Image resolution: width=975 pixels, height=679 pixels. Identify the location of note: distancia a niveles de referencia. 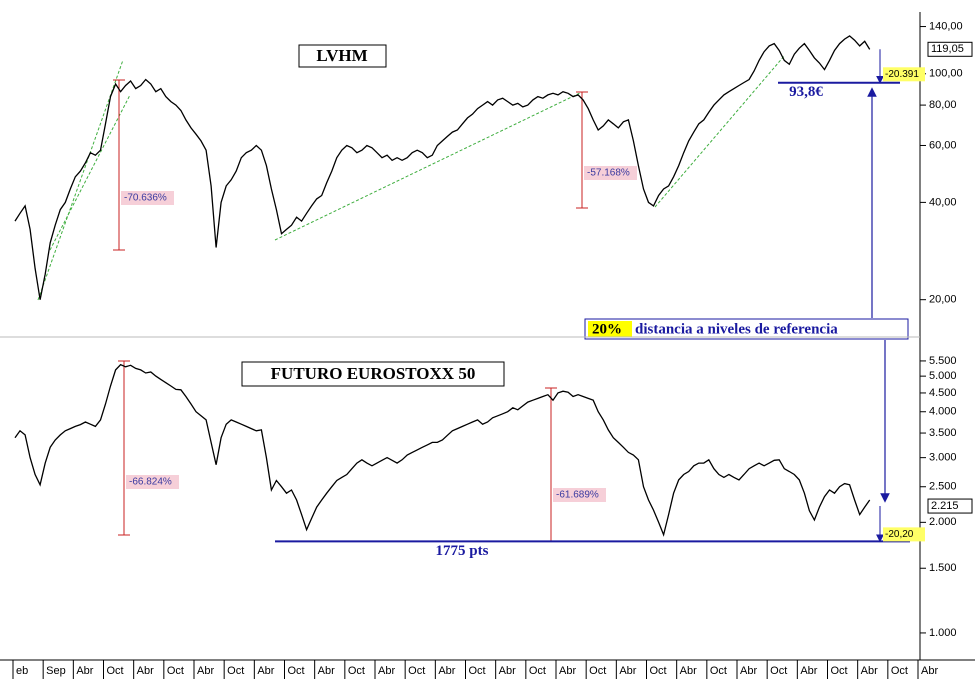
(736, 329).